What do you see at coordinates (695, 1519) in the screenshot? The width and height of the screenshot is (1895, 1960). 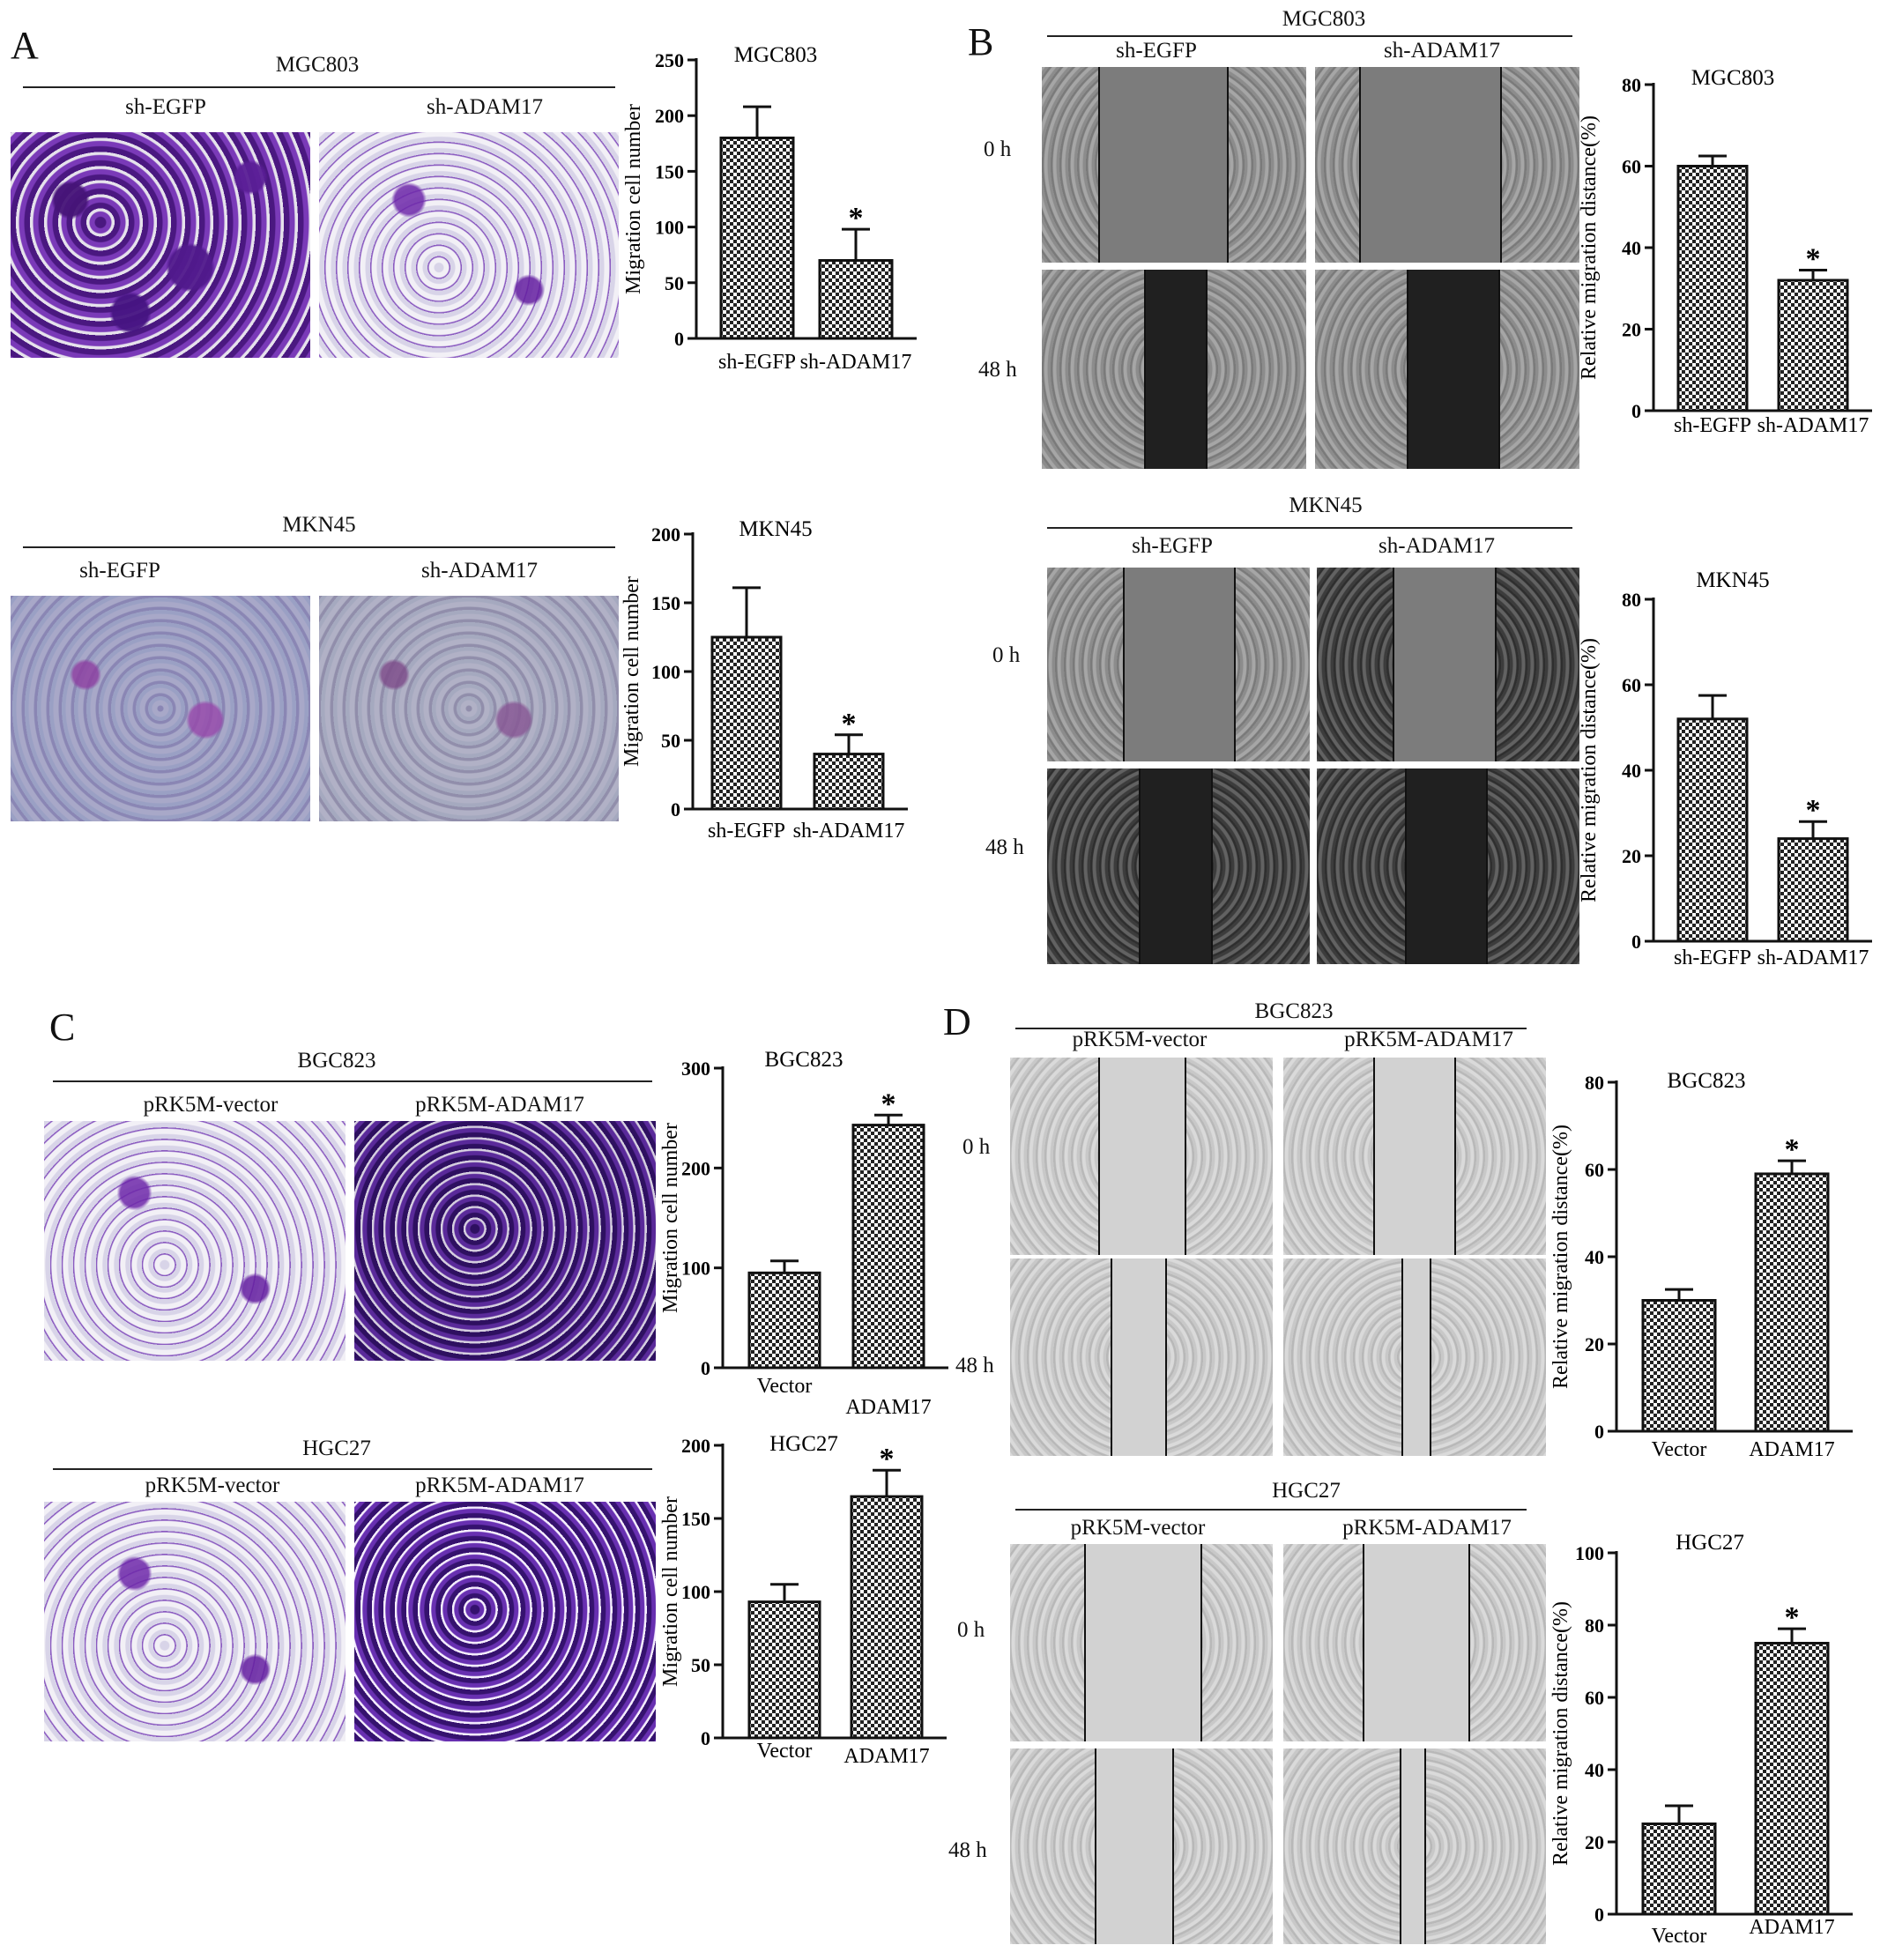 I see `y-tick-label: 150` at bounding box center [695, 1519].